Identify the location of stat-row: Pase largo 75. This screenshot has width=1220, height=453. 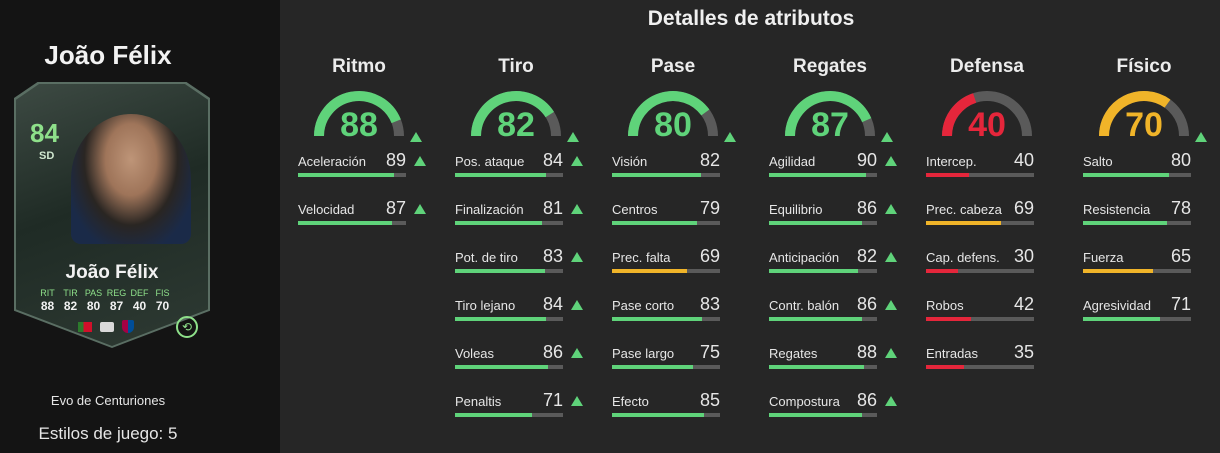
(673, 362).